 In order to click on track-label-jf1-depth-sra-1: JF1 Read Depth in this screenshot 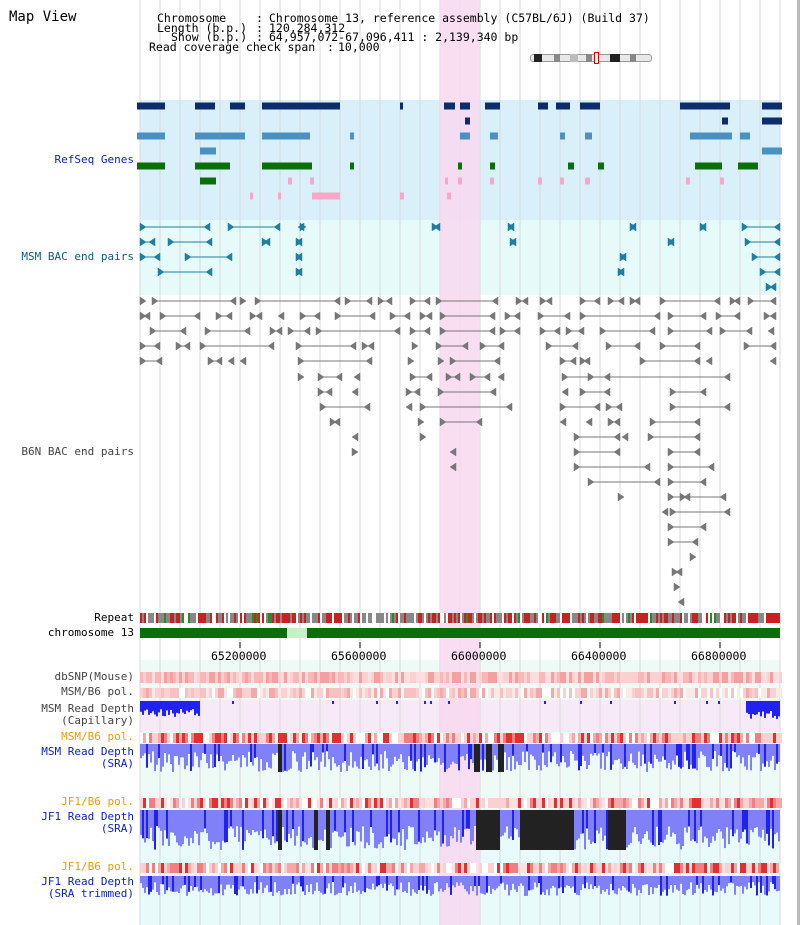, I will do `click(87, 816)`.